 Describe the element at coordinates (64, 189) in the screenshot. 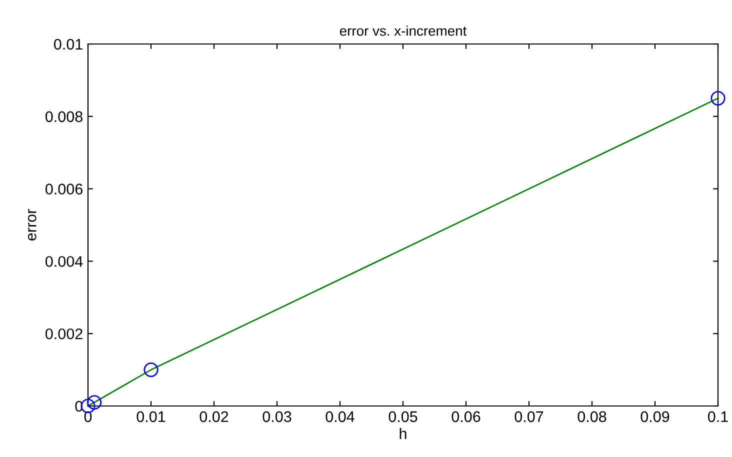

I see `y-tick-label: 0.006` at that location.